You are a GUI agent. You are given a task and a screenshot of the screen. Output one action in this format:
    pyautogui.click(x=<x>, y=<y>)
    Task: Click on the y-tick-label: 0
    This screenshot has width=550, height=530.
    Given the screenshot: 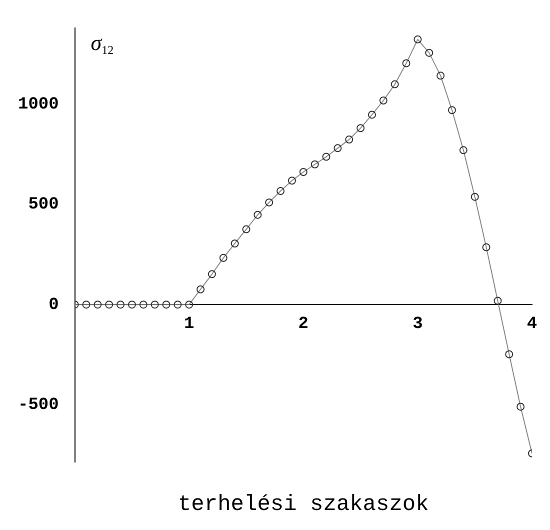 What is the action you would take?
    pyautogui.click(x=53, y=305)
    